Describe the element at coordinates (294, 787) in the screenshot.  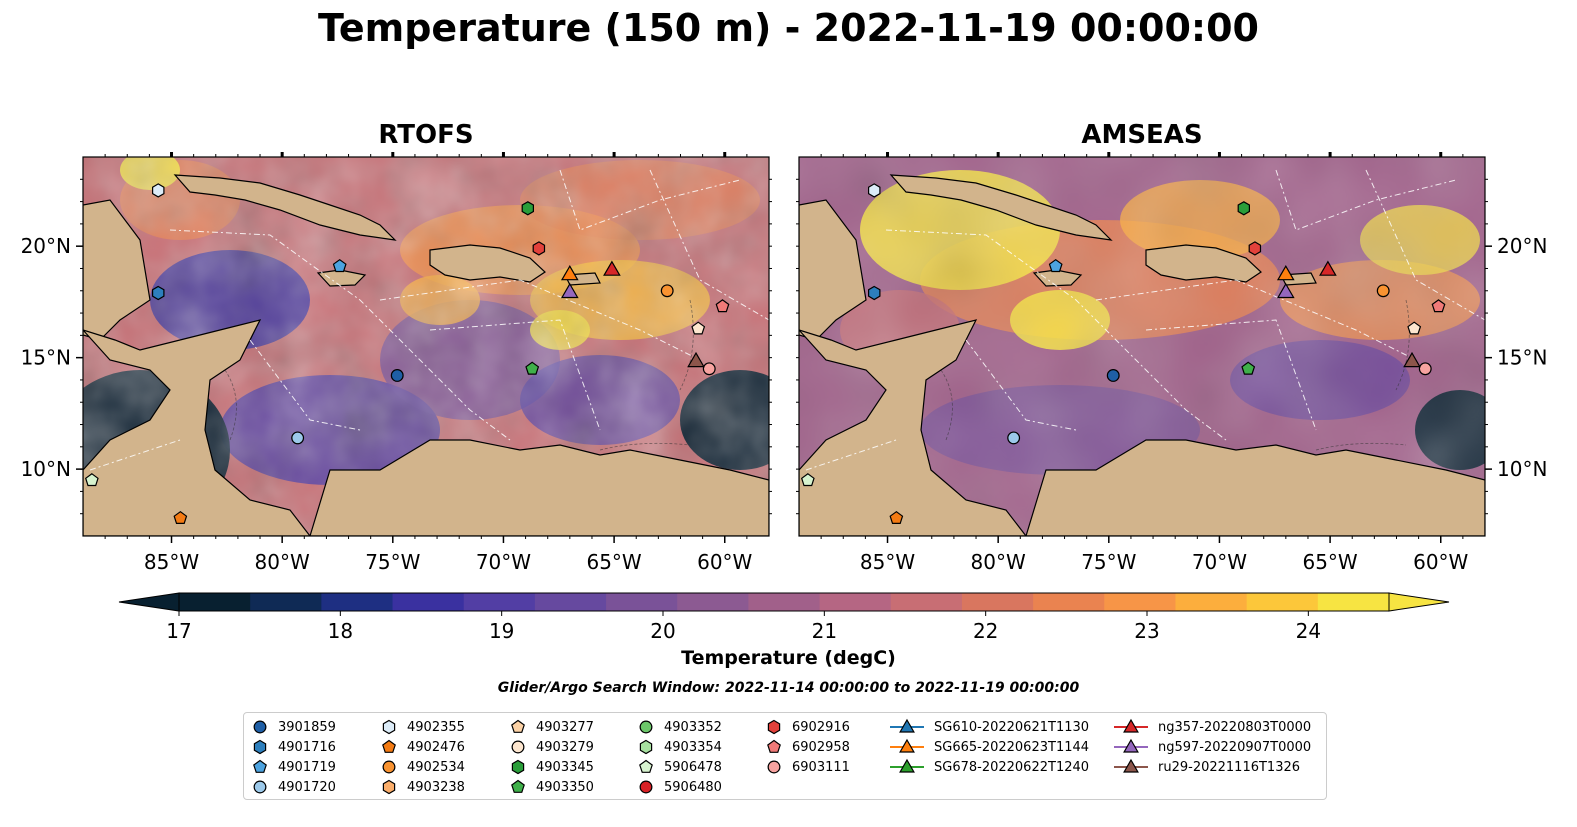
I see `legend-entry: 4901720` at that location.